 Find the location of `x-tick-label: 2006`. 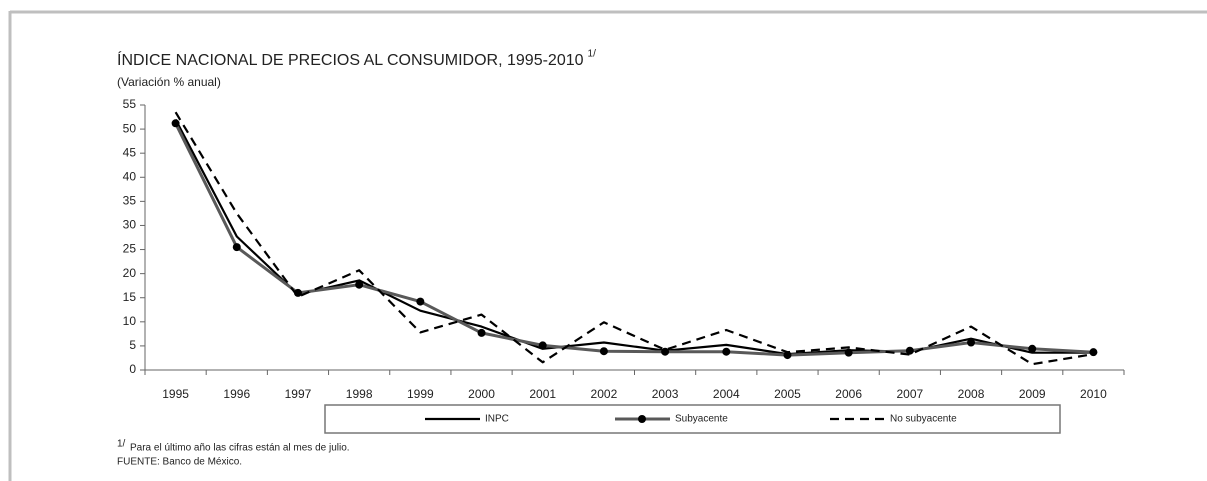

x-tick-label: 2006 is located at coordinates (848, 394).